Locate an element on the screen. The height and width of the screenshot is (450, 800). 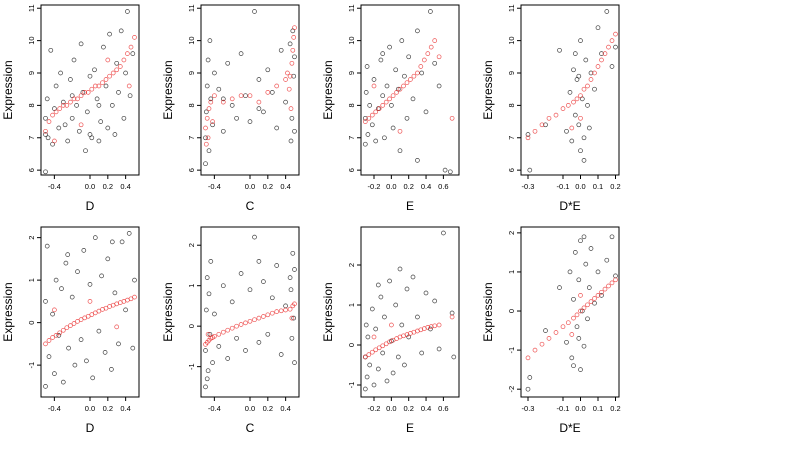
y-tick-label: 1 is located at coordinates (351, 305).